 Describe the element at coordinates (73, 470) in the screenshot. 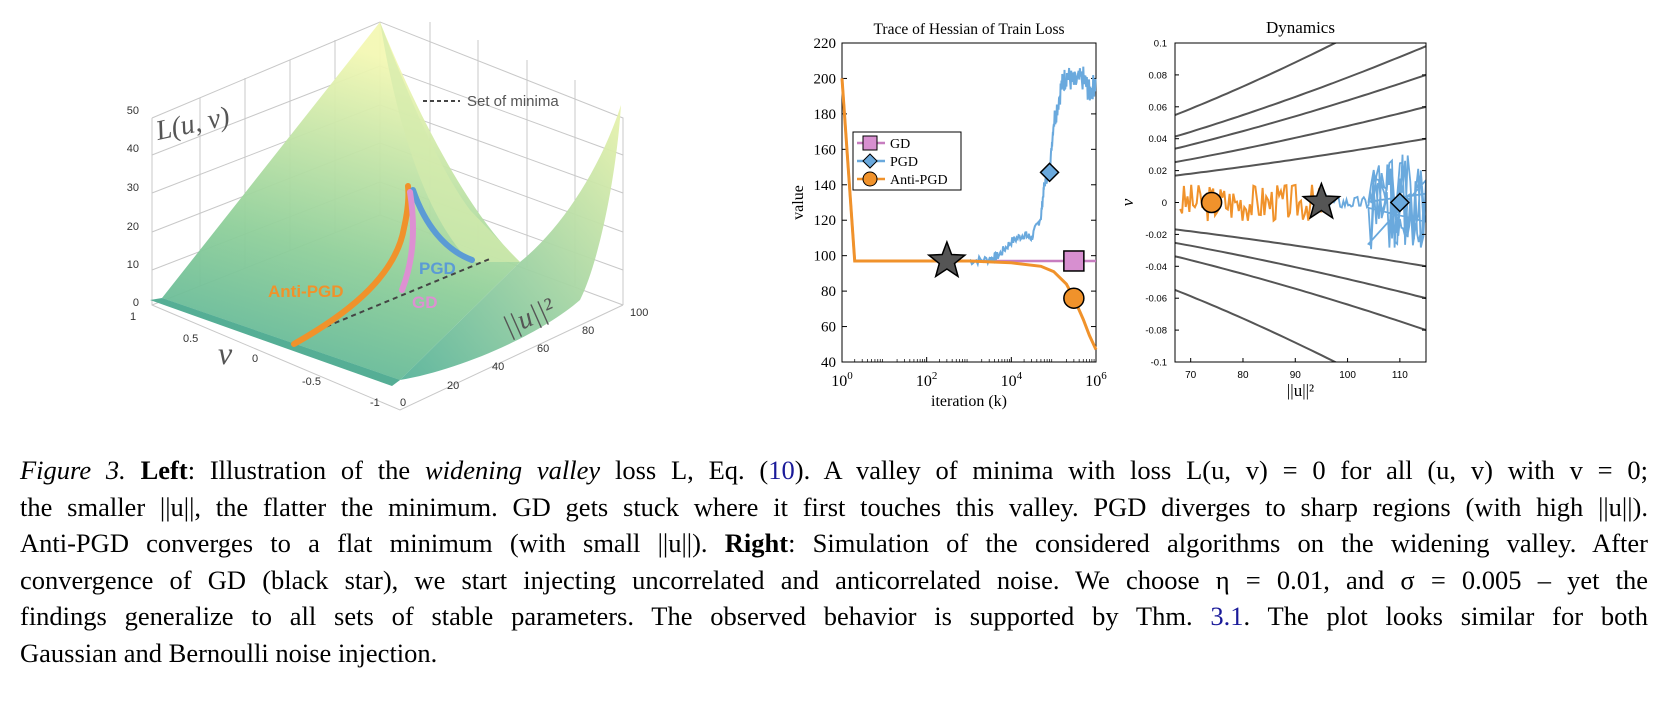

I see `figure-label: Figure 3.` at that location.